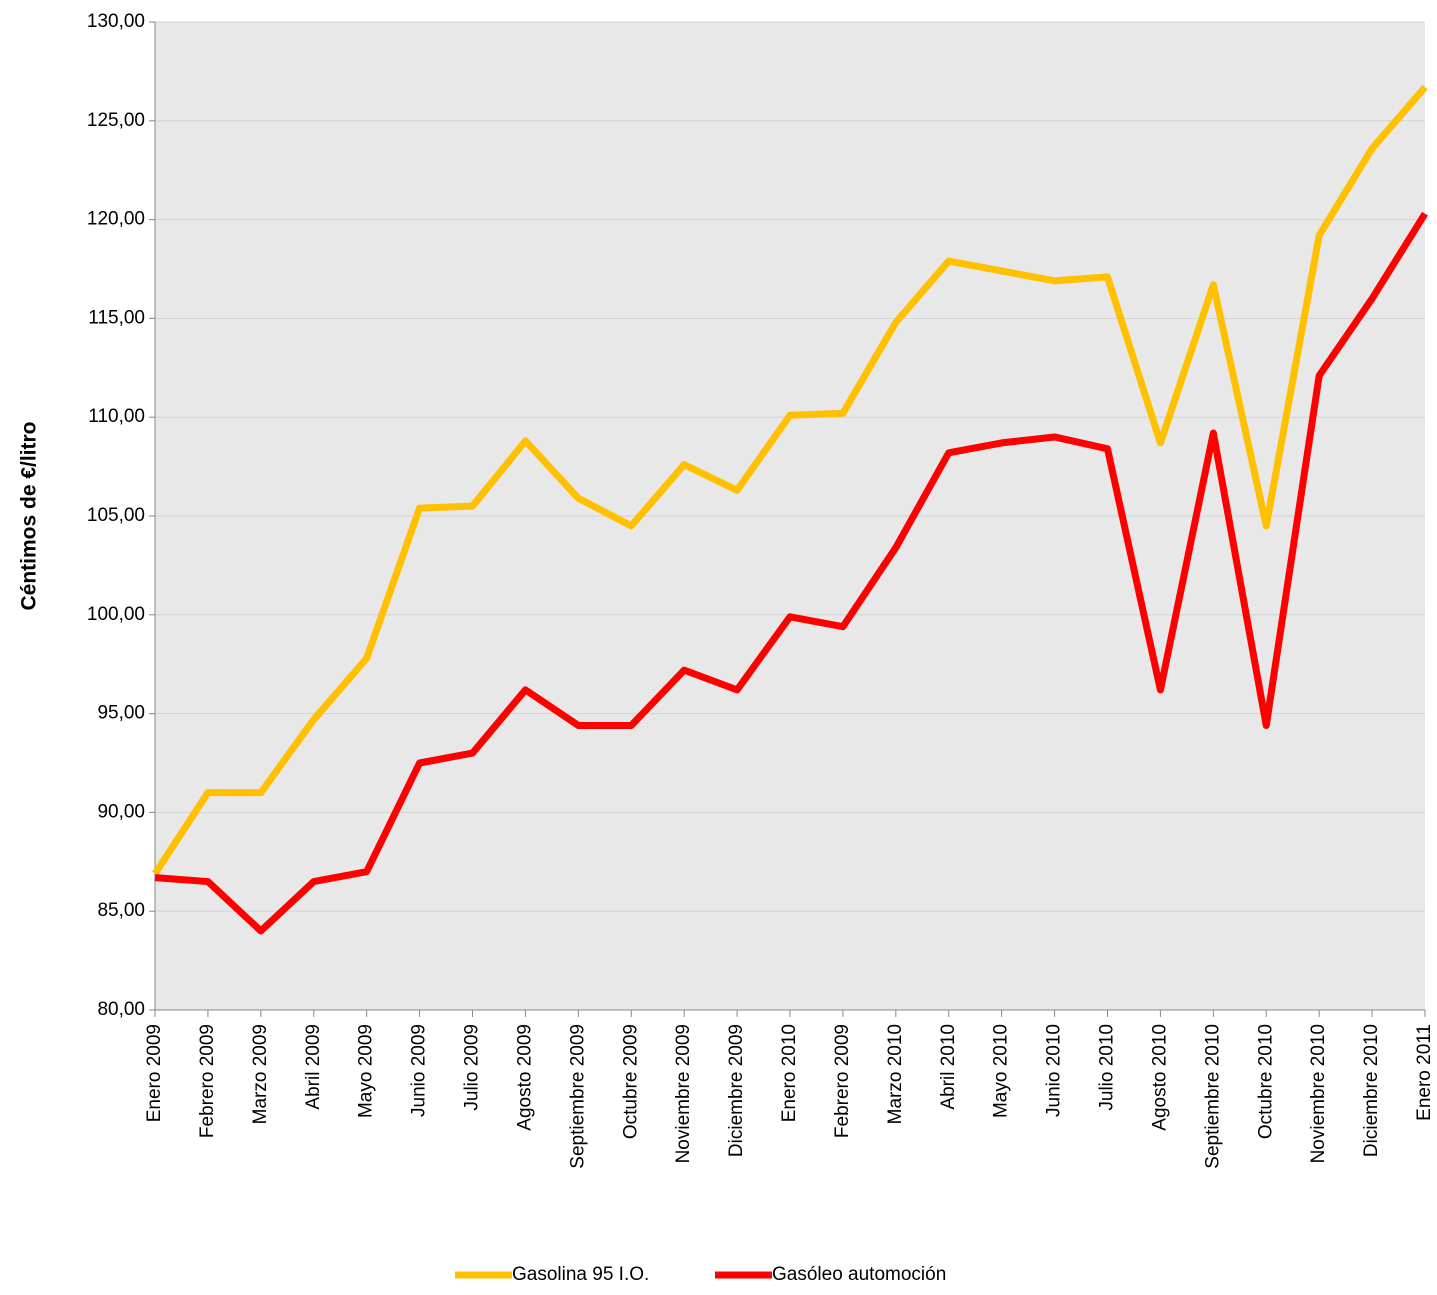 Image resolution: width=1437 pixels, height=1295 pixels. What do you see at coordinates (859, 1274) in the screenshot?
I see `legend-label: Gasóleo automoción` at bounding box center [859, 1274].